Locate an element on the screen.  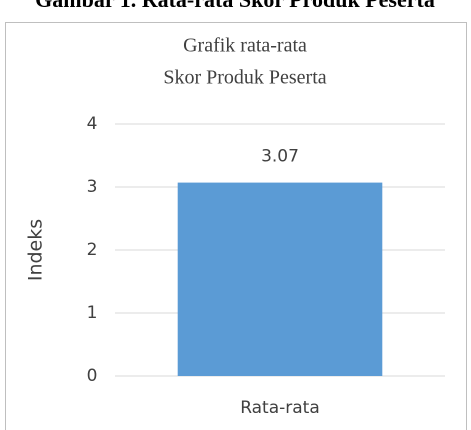
y-tick-label: 4 is located at coordinates (92, 124).